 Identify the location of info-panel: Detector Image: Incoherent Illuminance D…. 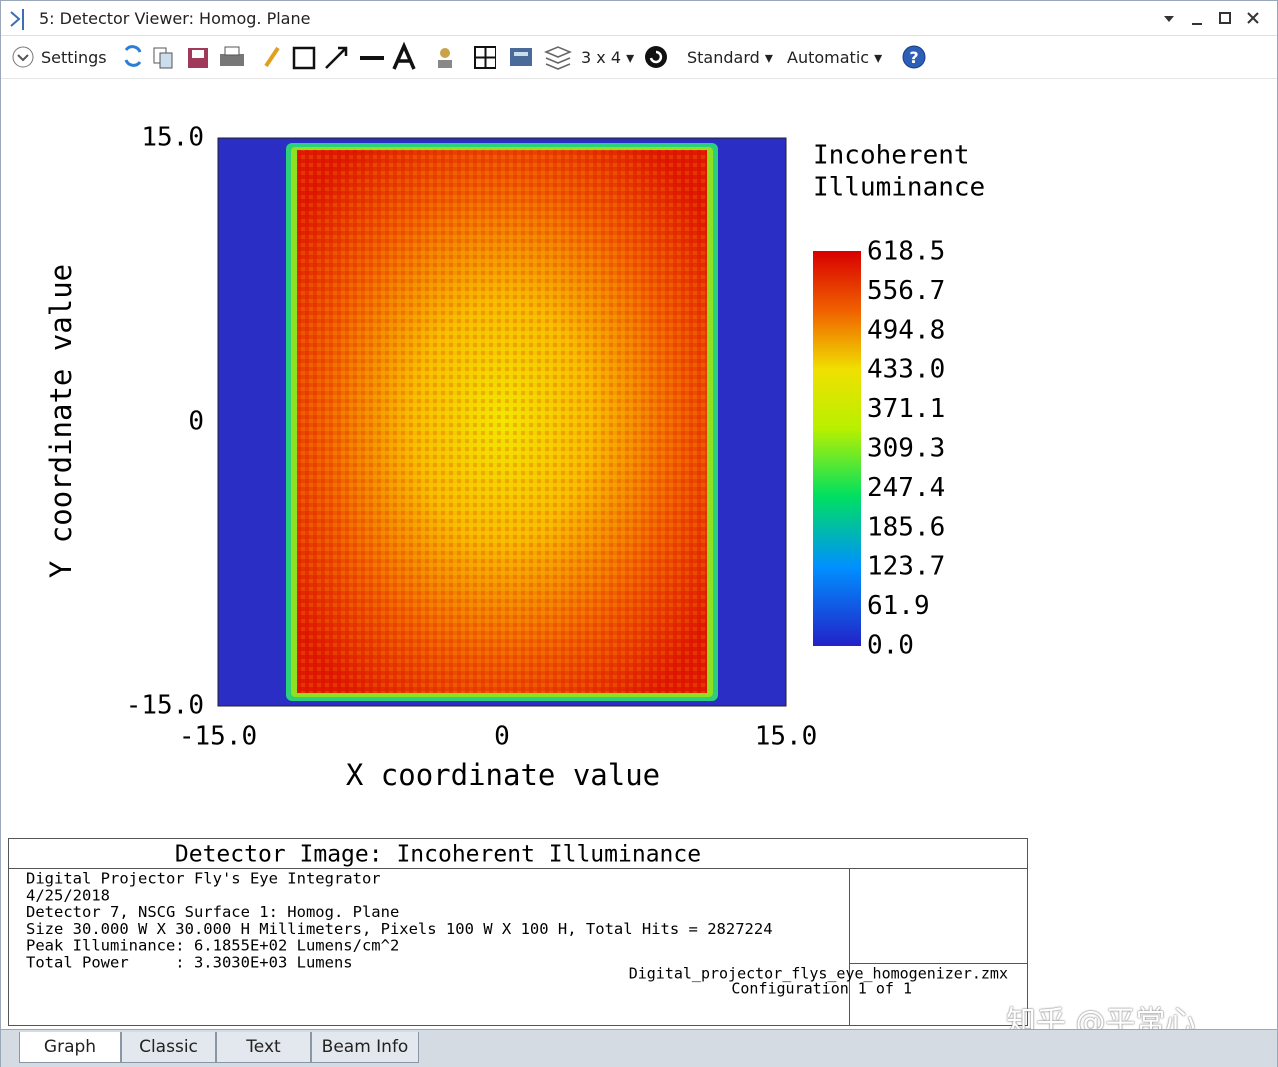
(518, 932).